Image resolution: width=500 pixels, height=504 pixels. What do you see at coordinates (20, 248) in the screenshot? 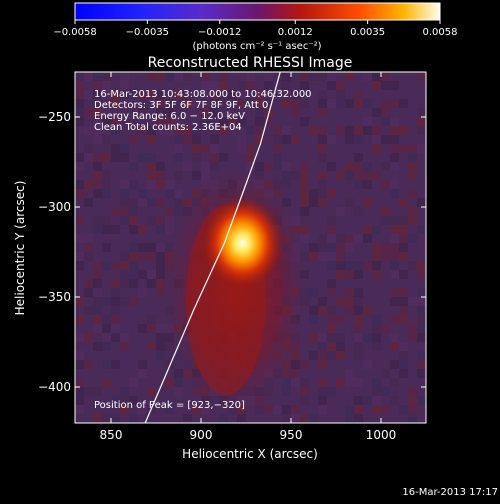
I see `y-axis-label: Heliocentric Y (arcsec)` at bounding box center [20, 248].